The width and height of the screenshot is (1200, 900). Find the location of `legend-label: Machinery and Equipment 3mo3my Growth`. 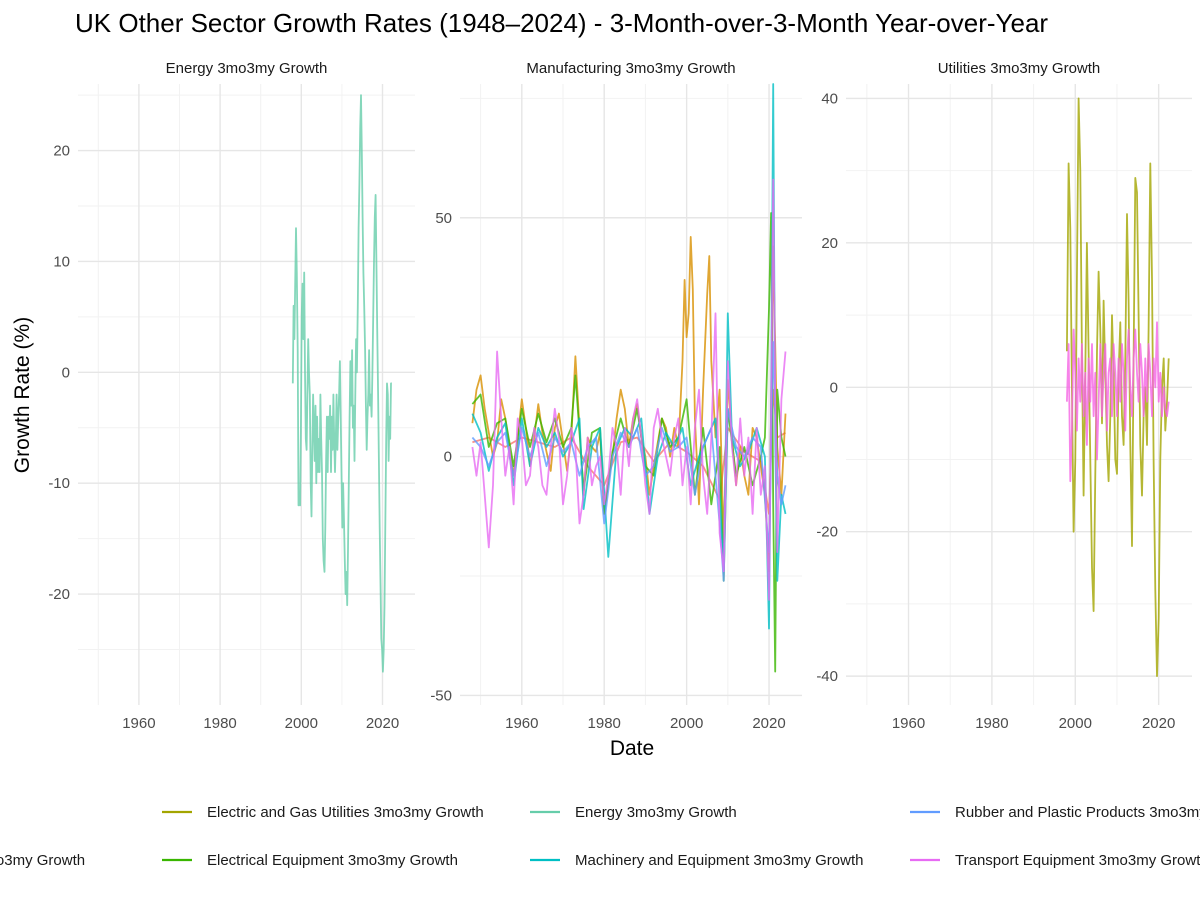

legend-label: Machinery and Equipment 3mo3my Growth is located at coordinates (719, 860).